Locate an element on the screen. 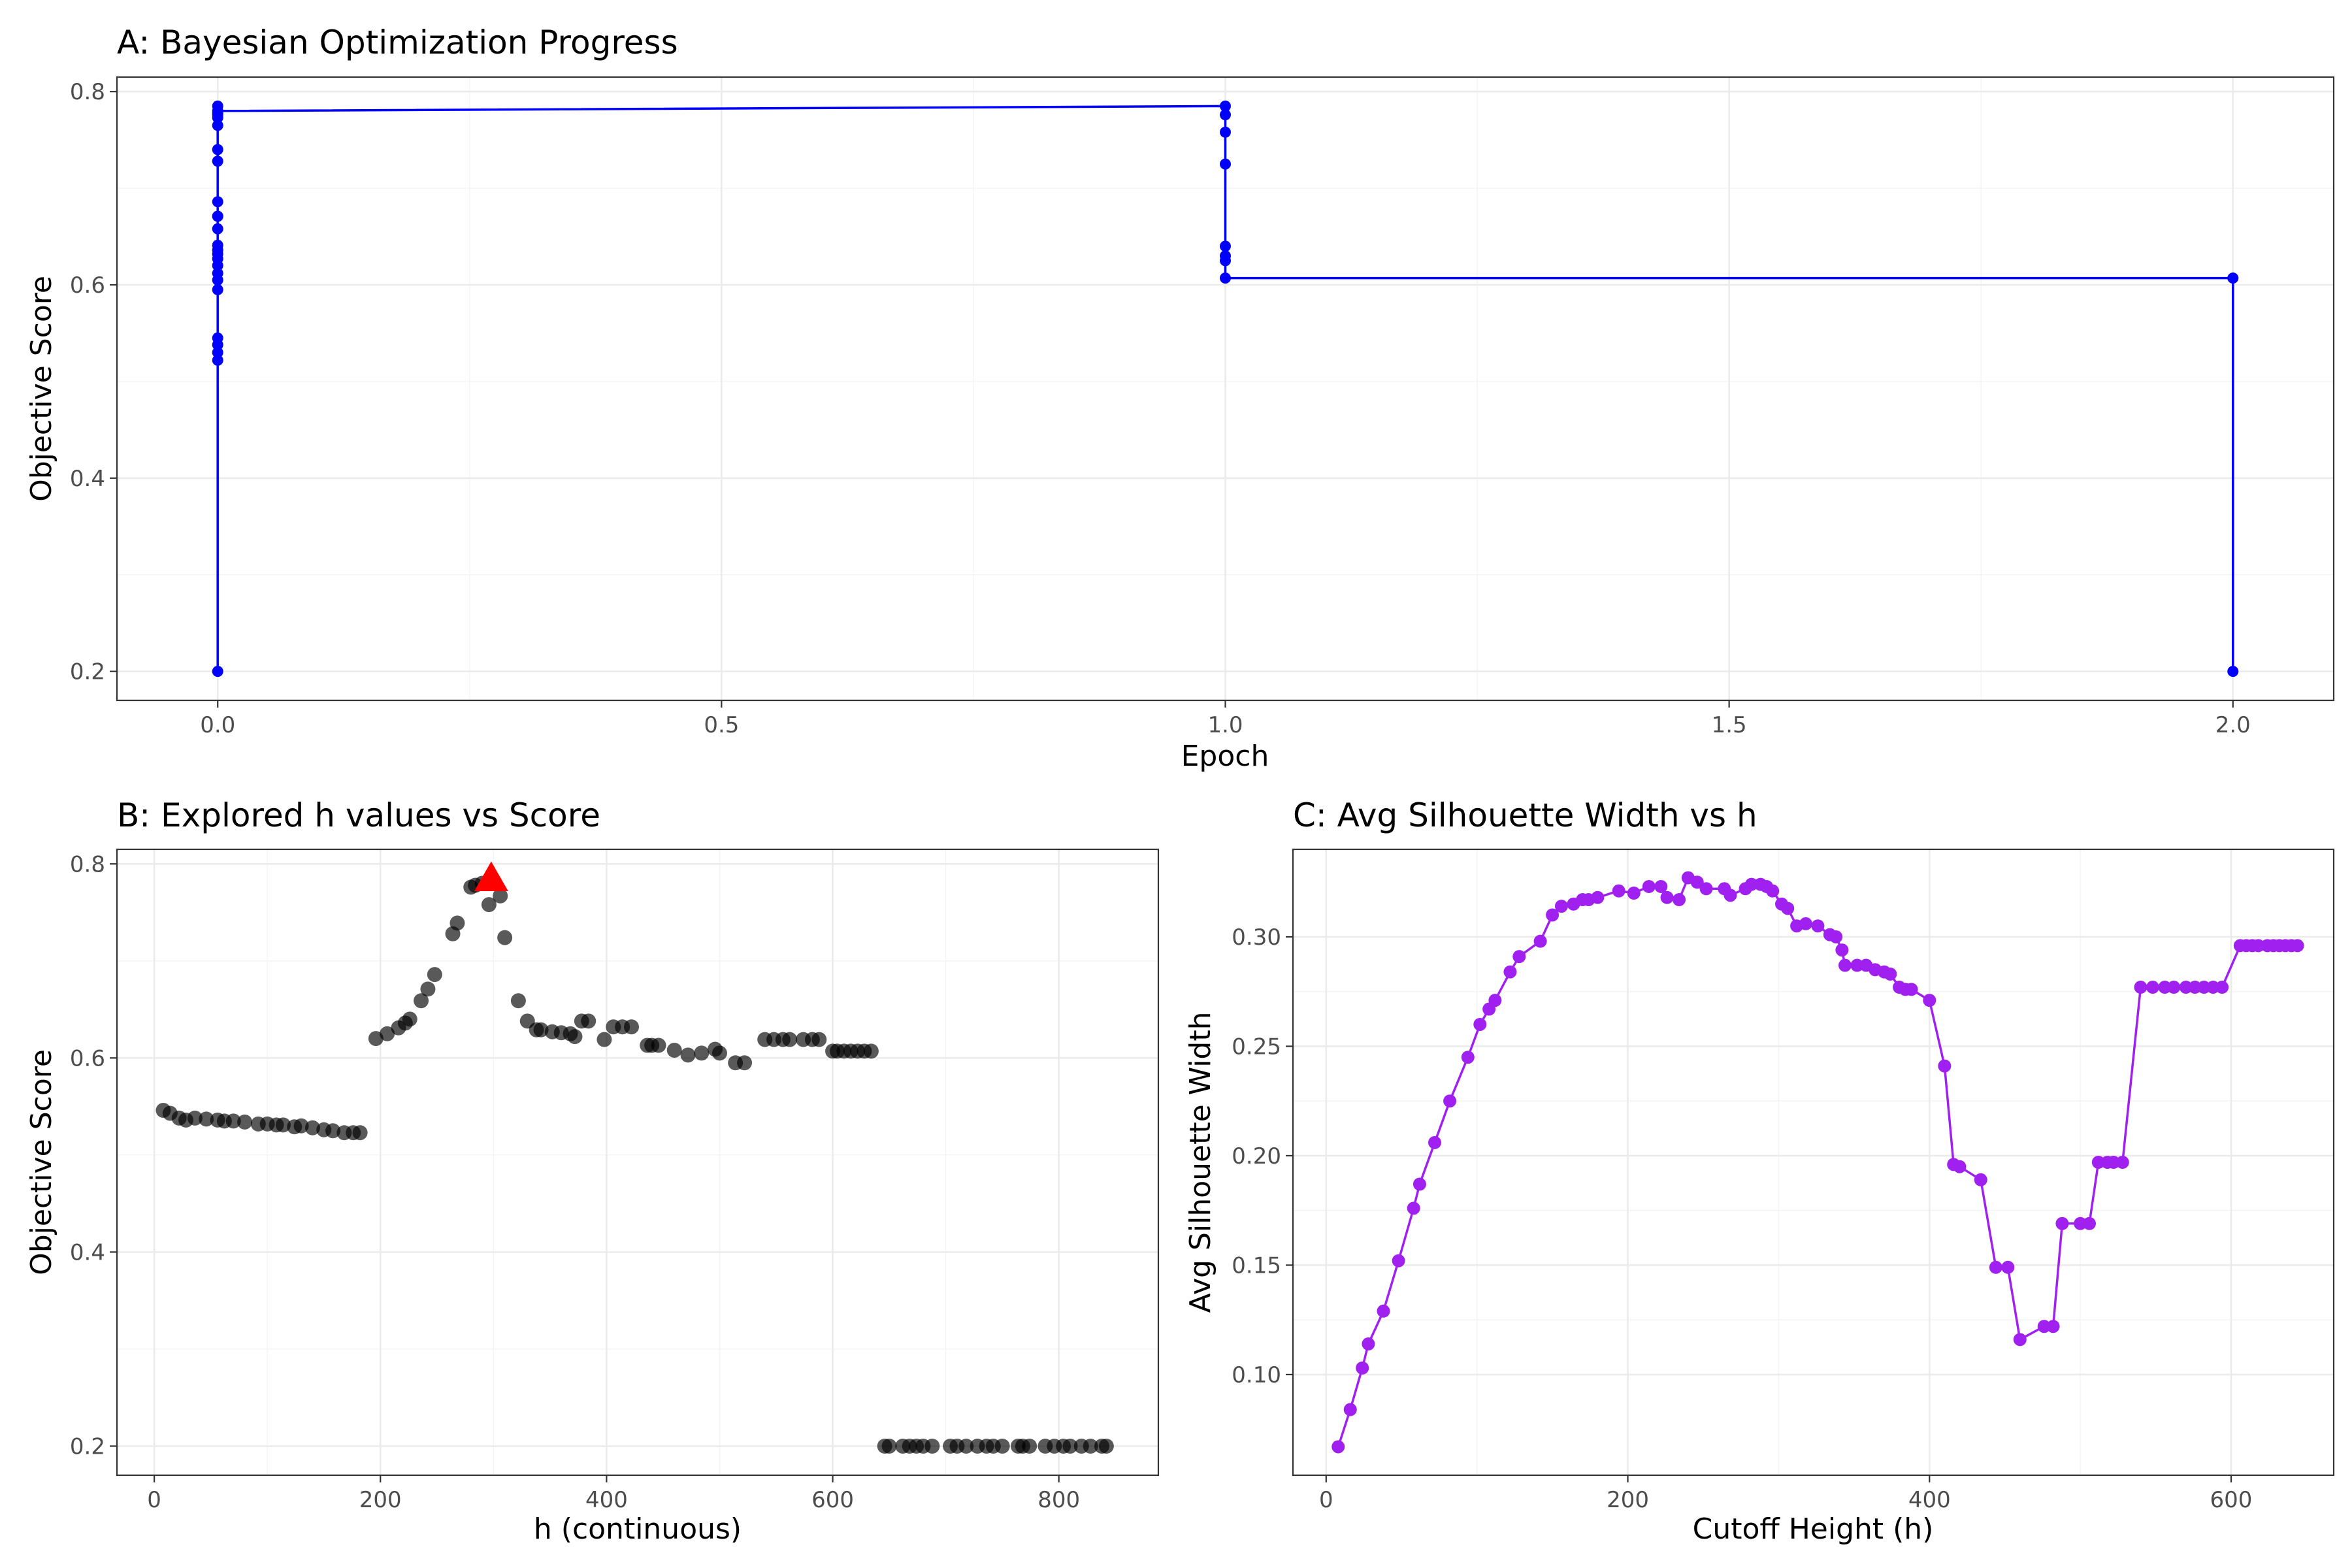 This screenshot has width=2352, height=1568. panel-a-x-tick-label: 1.0 is located at coordinates (1225, 725).